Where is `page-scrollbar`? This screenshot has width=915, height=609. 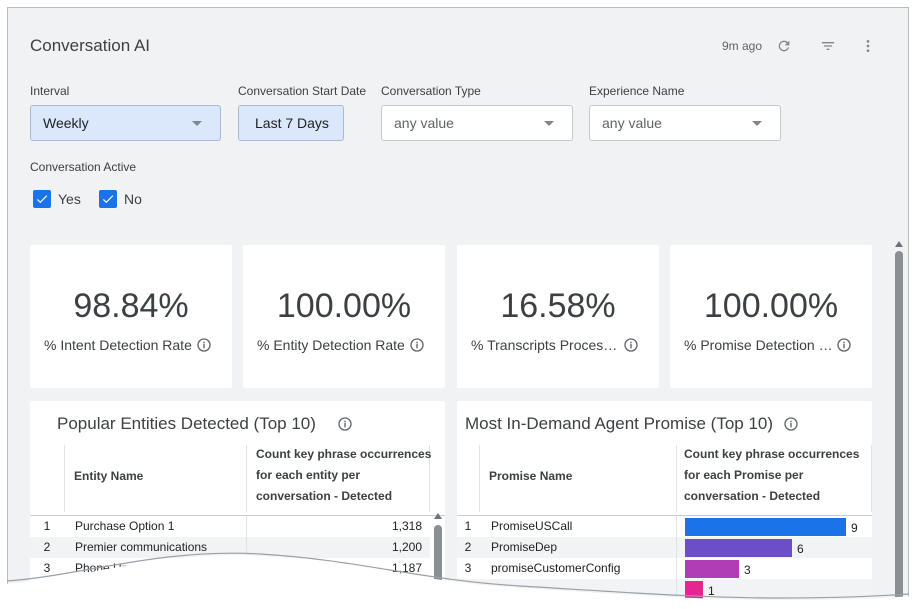 page-scrollbar is located at coordinates (899, 425).